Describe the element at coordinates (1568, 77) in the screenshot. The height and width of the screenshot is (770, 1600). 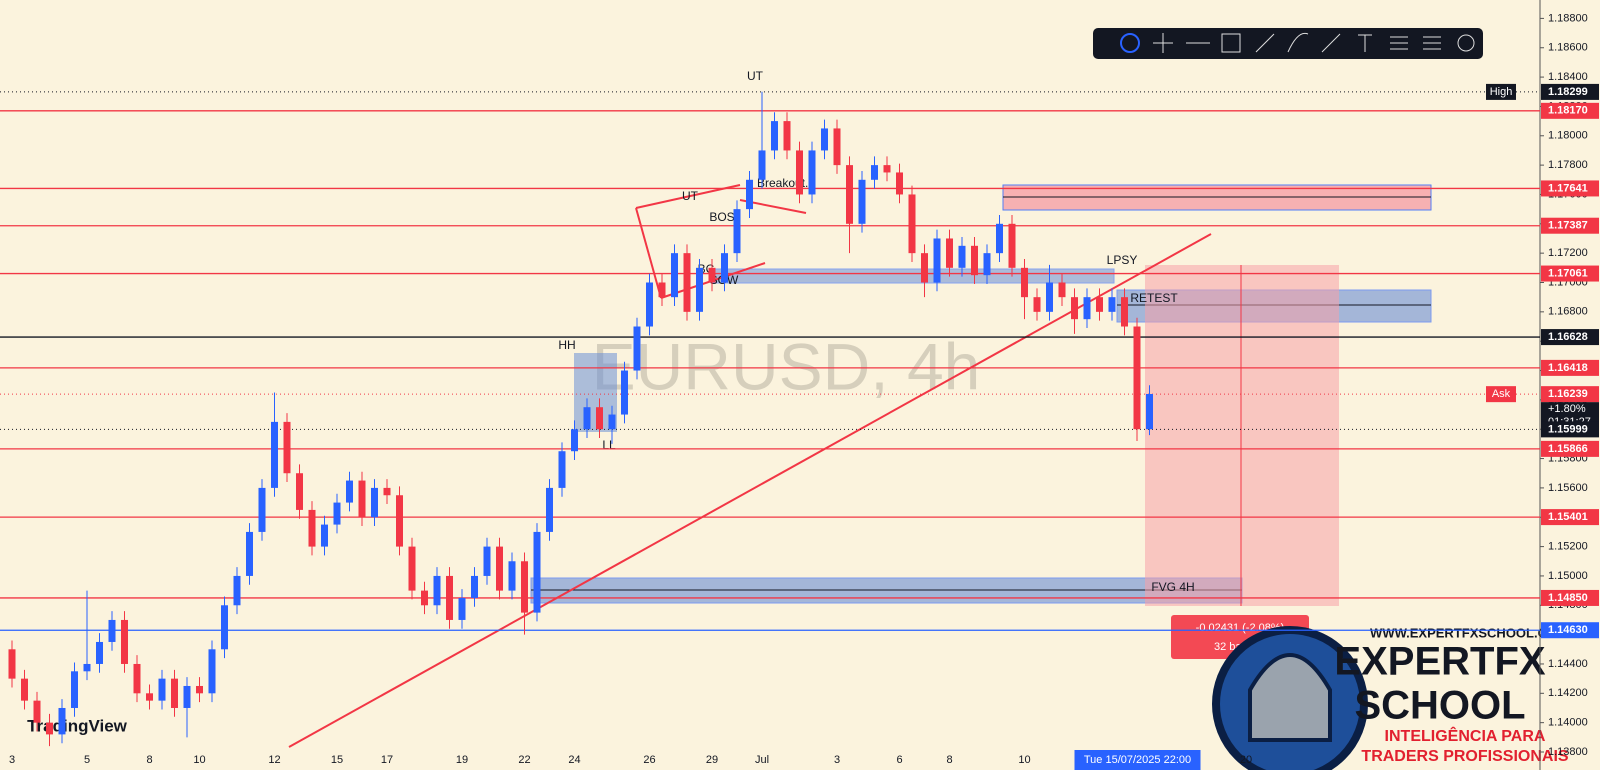
I see `y-tick-label: 1.18400` at that location.